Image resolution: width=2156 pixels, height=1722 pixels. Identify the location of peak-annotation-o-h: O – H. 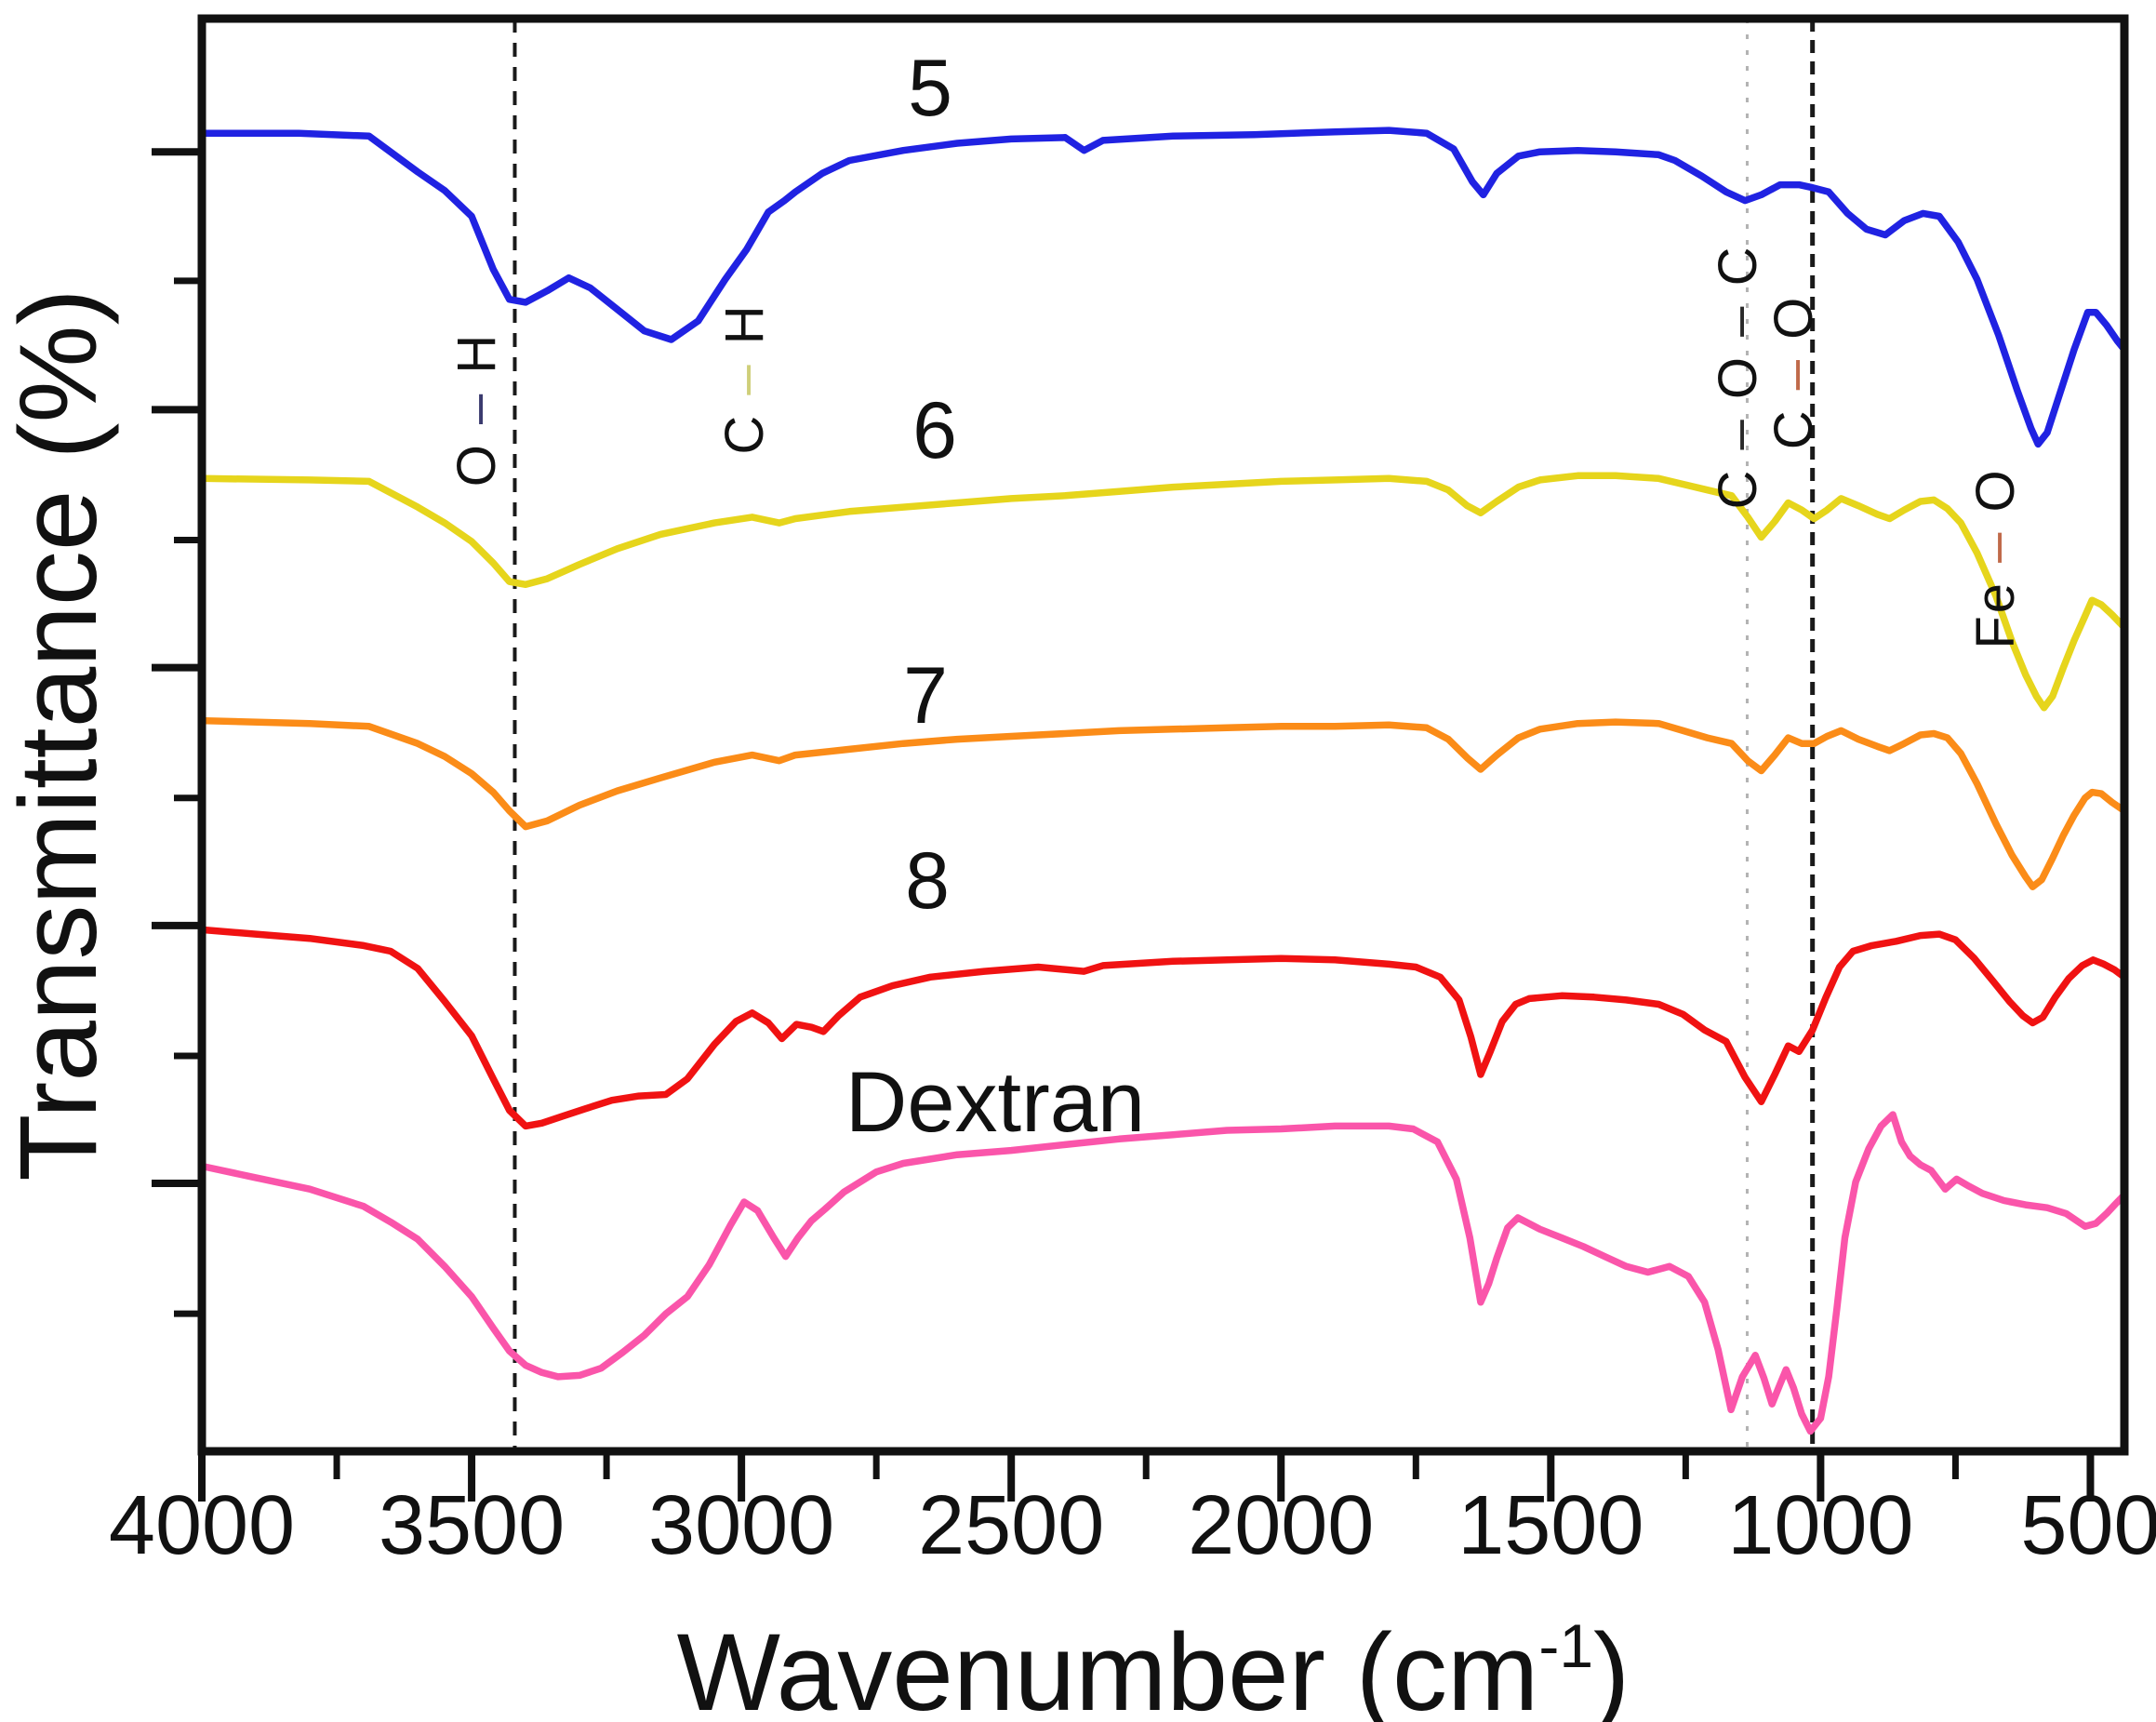
(477, 409).